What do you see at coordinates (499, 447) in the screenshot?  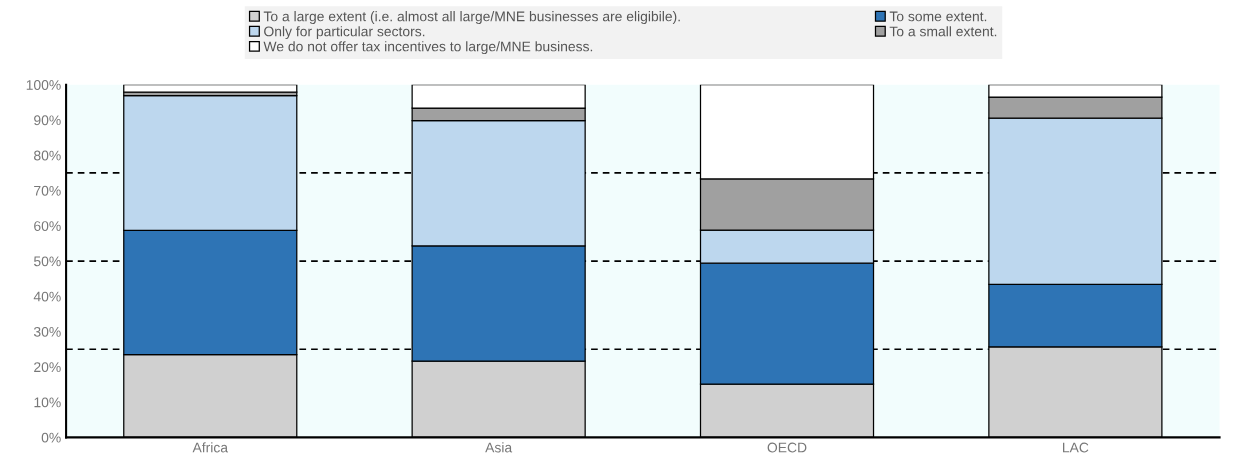 I see `x-tick-label: Asia` at bounding box center [499, 447].